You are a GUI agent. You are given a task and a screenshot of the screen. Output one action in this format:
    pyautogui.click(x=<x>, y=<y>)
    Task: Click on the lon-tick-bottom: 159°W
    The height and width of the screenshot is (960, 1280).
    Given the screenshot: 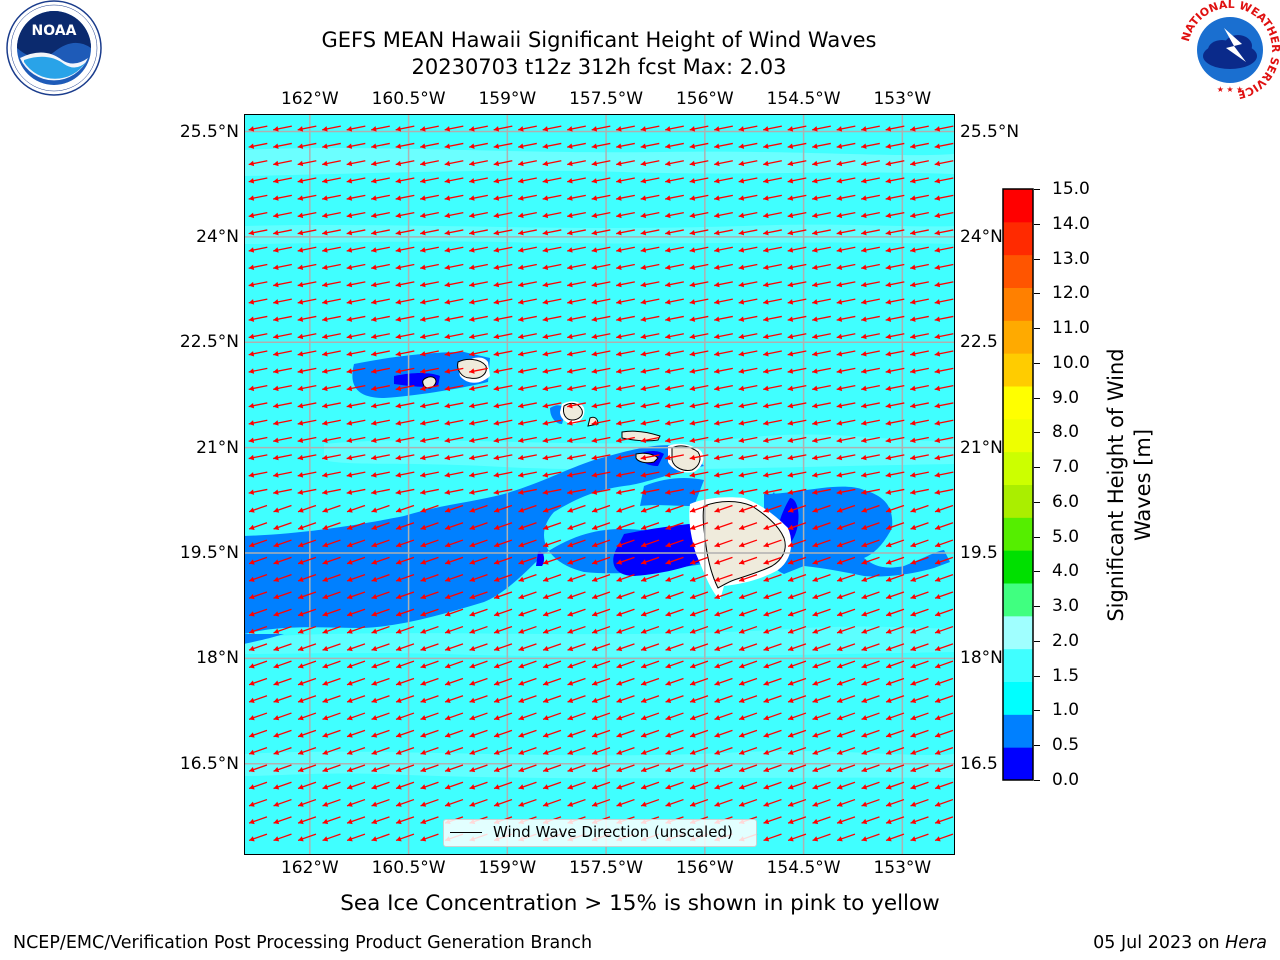 What is the action you would take?
    pyautogui.click(x=507, y=868)
    